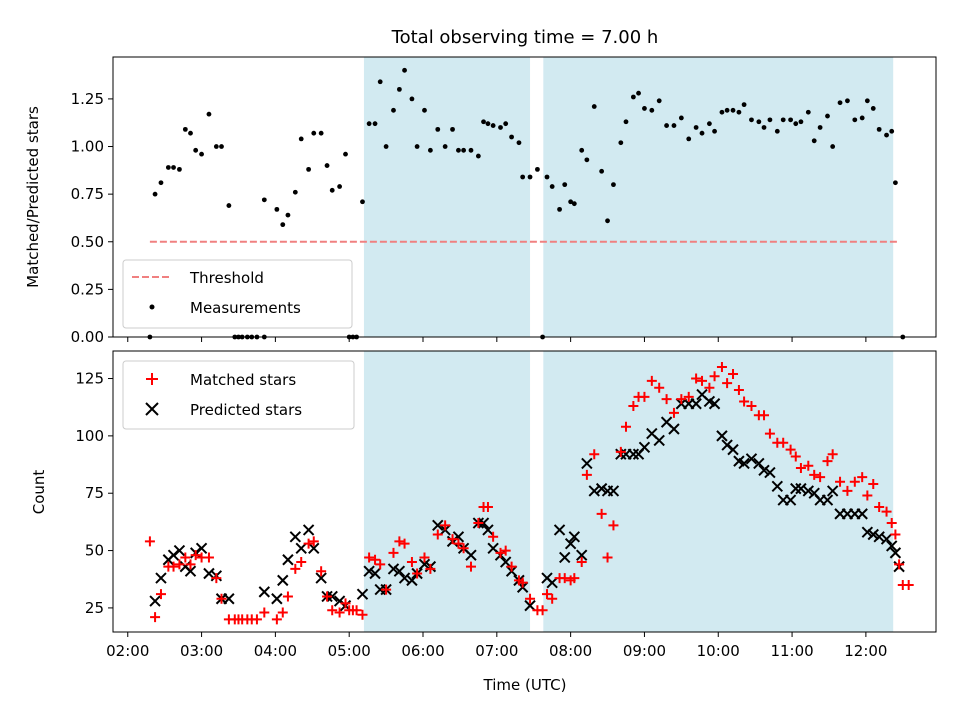 This screenshot has width=960, height=720. I want to click on x-tick-label: 11:00, so click(791, 651).